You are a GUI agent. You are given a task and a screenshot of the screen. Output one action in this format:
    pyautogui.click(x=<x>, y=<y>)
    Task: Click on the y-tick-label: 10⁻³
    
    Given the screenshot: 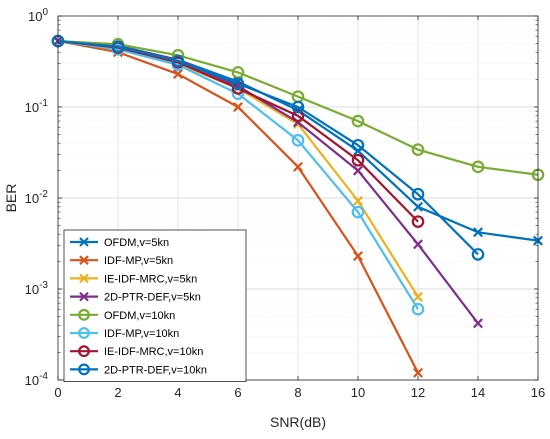 What is the action you would take?
    pyautogui.click(x=37, y=288)
    